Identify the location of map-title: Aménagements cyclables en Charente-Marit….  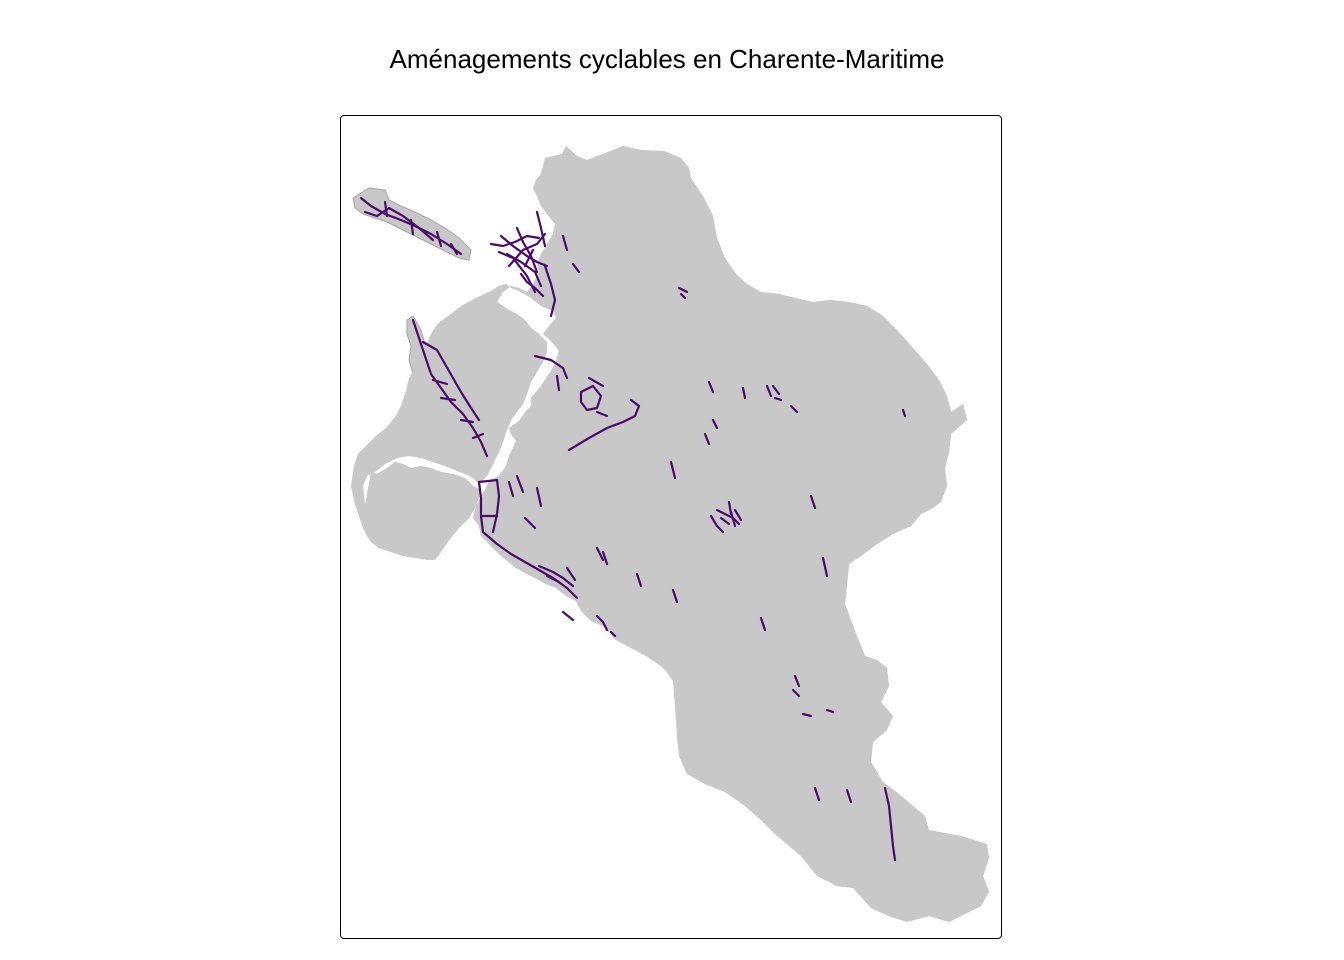
(667, 59).